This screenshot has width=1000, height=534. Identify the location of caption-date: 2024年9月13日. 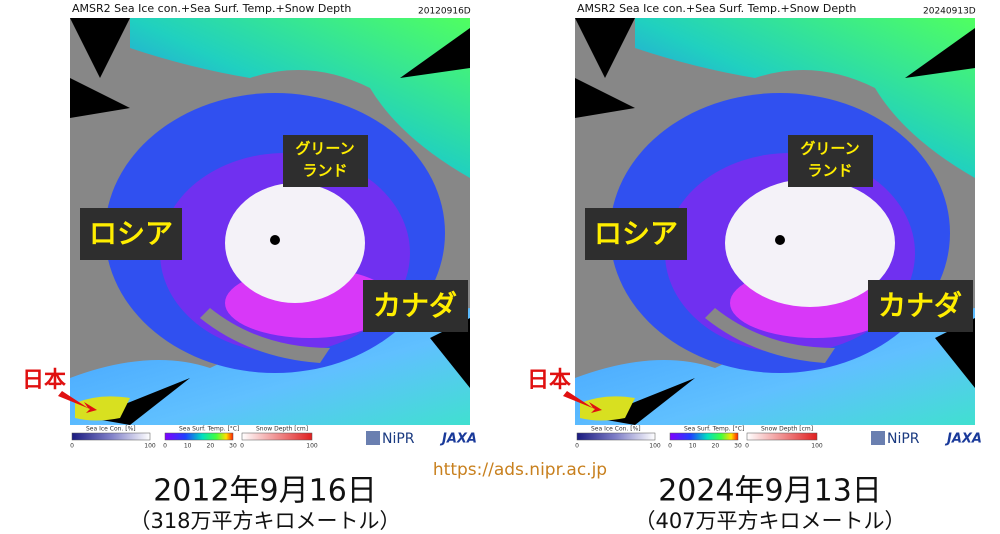
(770, 491).